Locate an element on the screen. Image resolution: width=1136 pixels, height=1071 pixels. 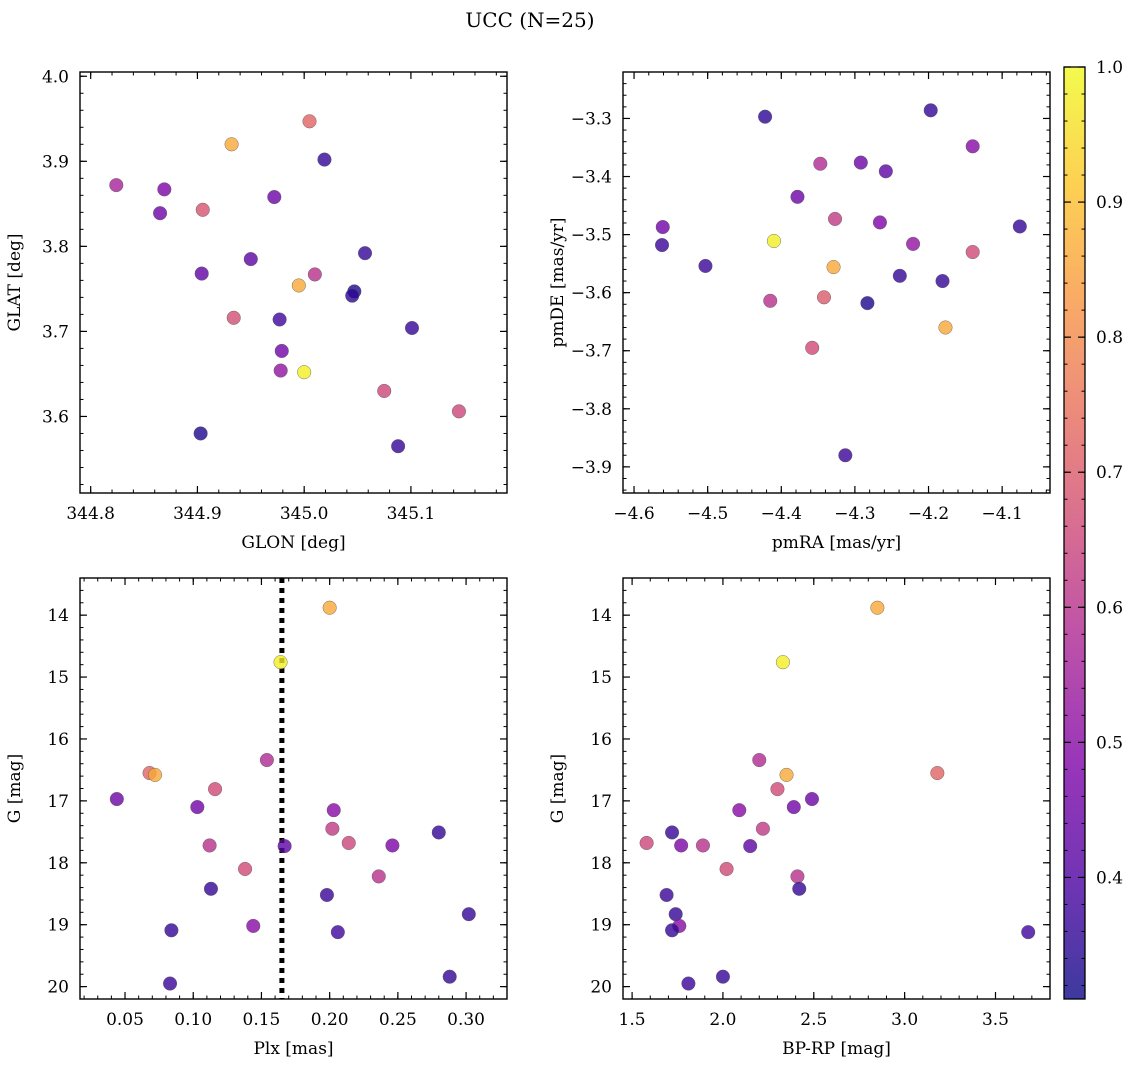
colorbar: 0.4 0.5 0.6 0.7 0.8 0.9 1.0 is located at coordinates (1093, 529).